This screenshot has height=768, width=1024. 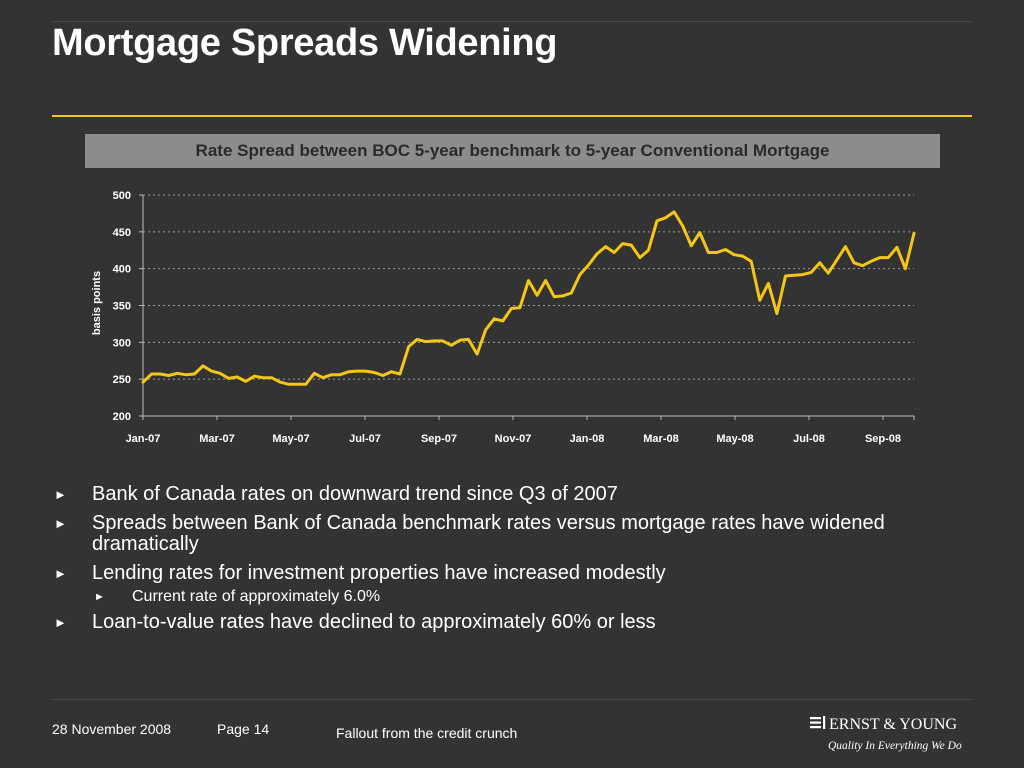 What do you see at coordinates (809, 439) in the screenshot?
I see `x-tick-label: Jul-08` at bounding box center [809, 439].